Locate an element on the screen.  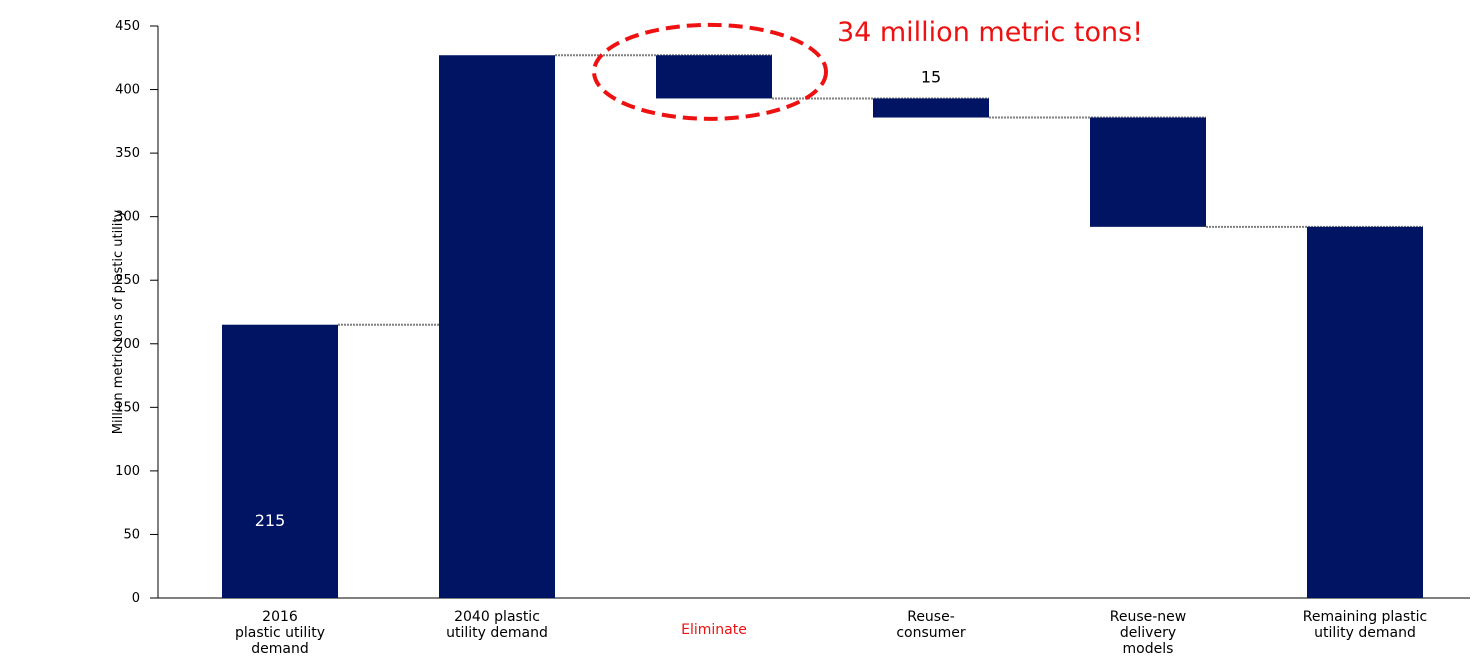
x-category-label: Reuse-consumer is located at coordinates (931, 625).